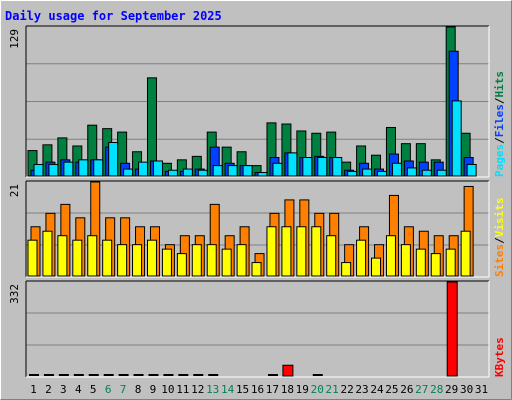  I want to click on x-tick-label: 29, so click(451, 389).